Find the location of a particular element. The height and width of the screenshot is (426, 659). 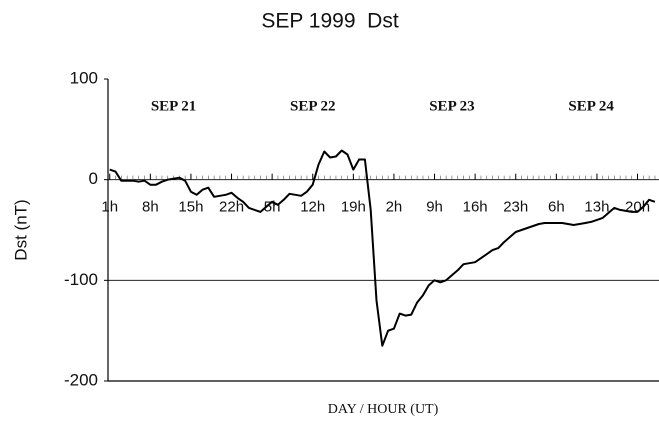

x-tick-label: 1h is located at coordinates (109, 207).